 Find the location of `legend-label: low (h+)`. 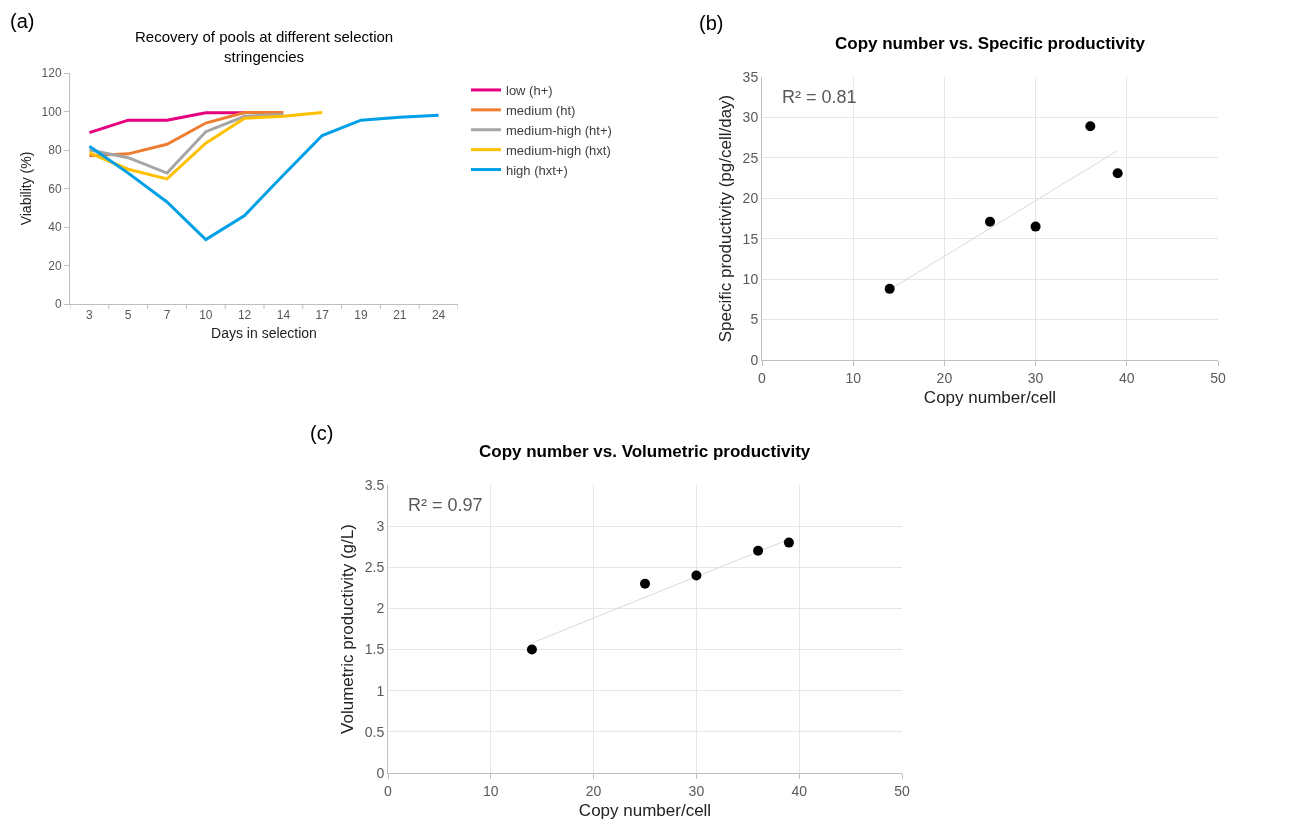

legend-label: low (h+) is located at coordinates (529, 91).